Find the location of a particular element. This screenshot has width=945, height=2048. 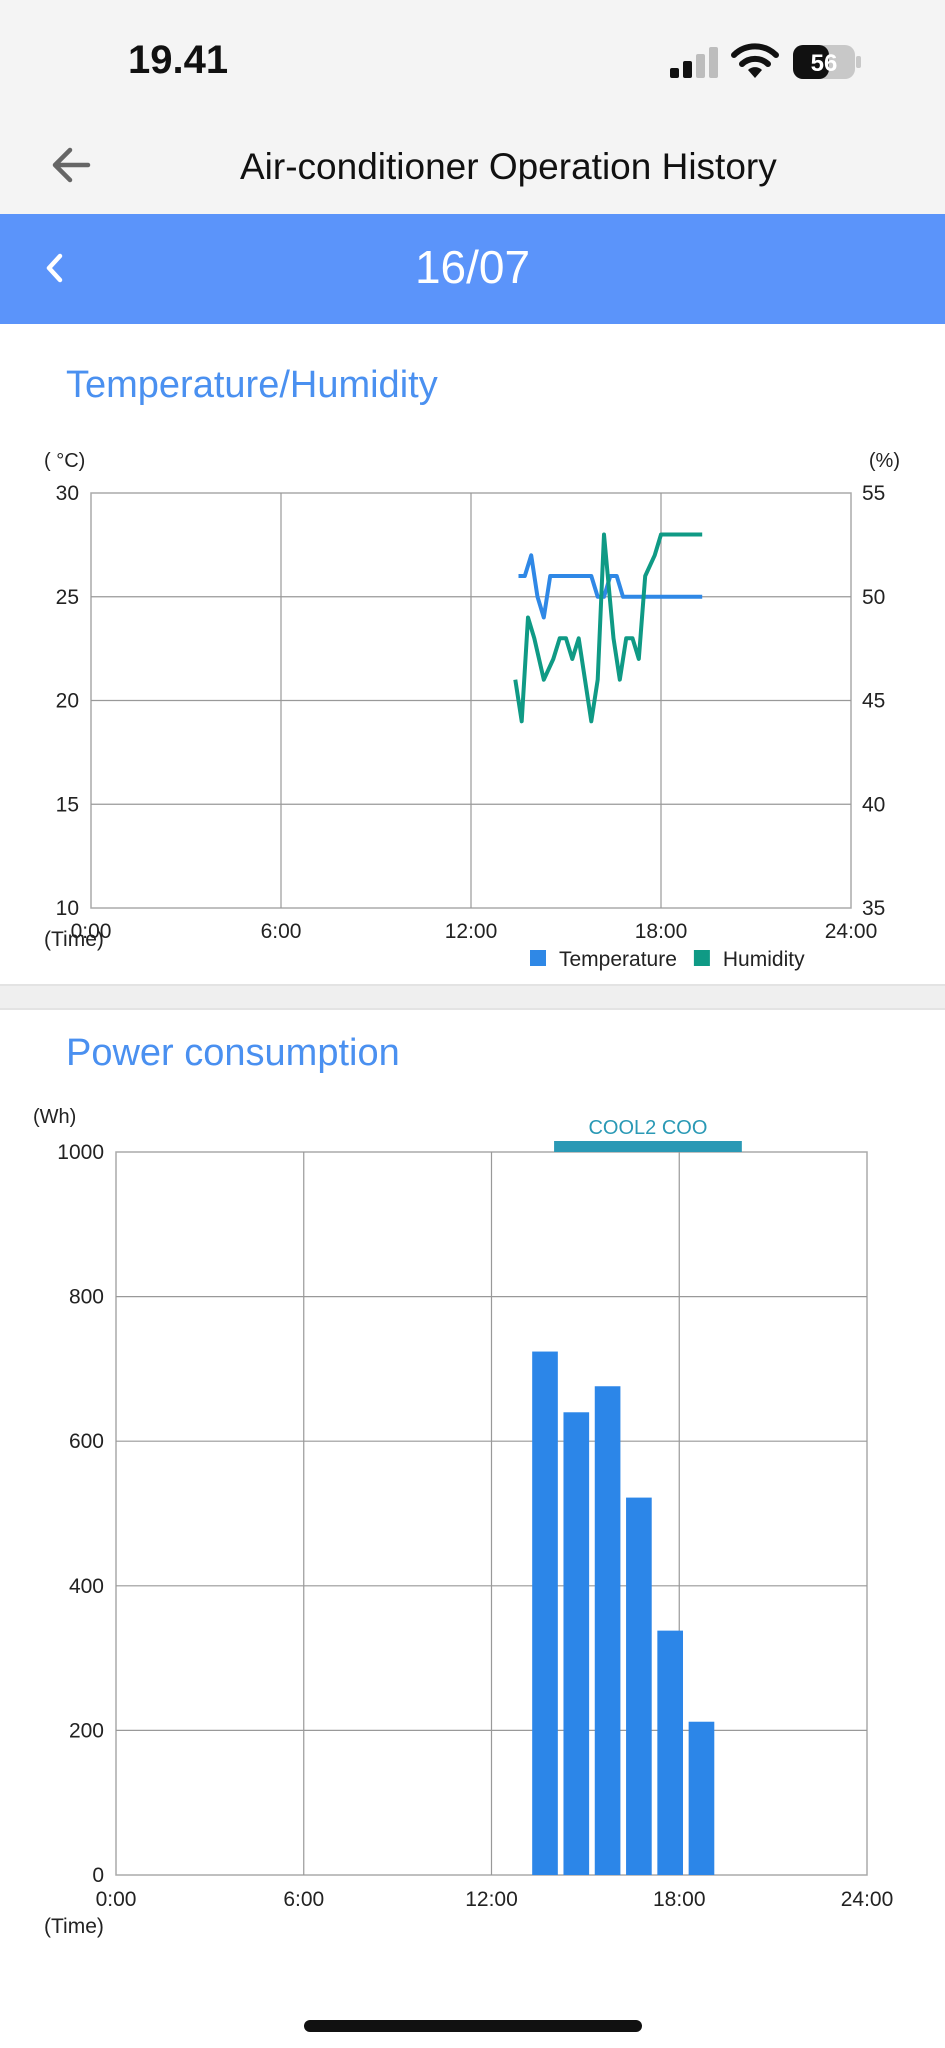

left-axis-tick-label: 25 is located at coordinates (67, 597).